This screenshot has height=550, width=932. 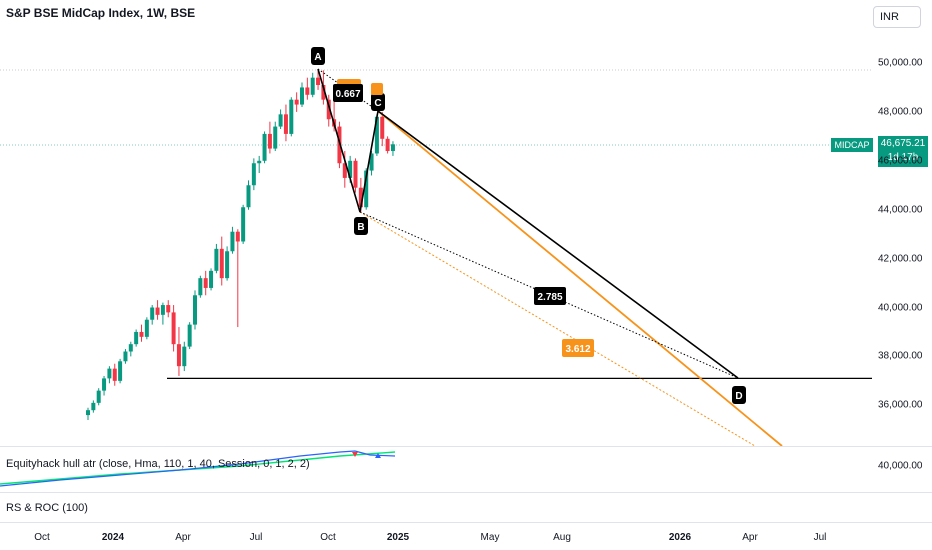 I want to click on point-label-text: A, so click(x=317, y=57).